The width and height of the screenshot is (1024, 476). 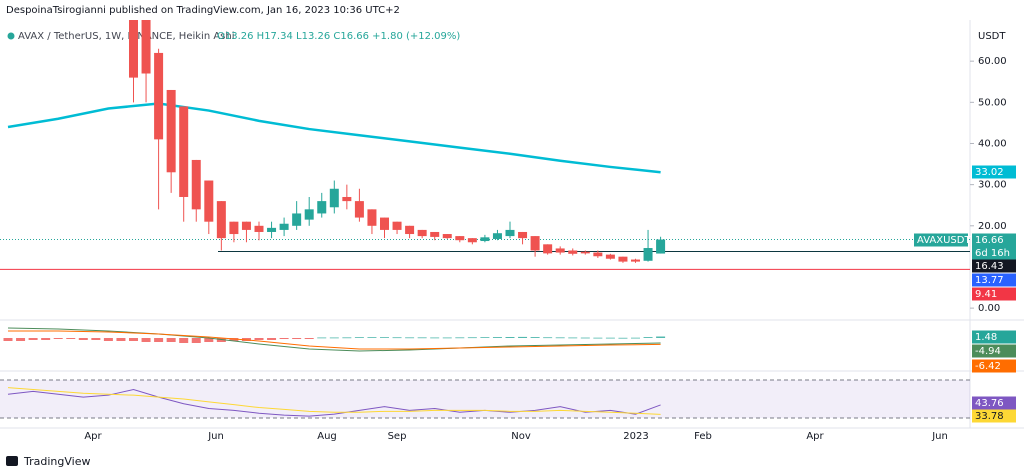 What do you see at coordinates (988, 366) in the screenshot?
I see `macd-tag: -6.42` at bounding box center [988, 366].